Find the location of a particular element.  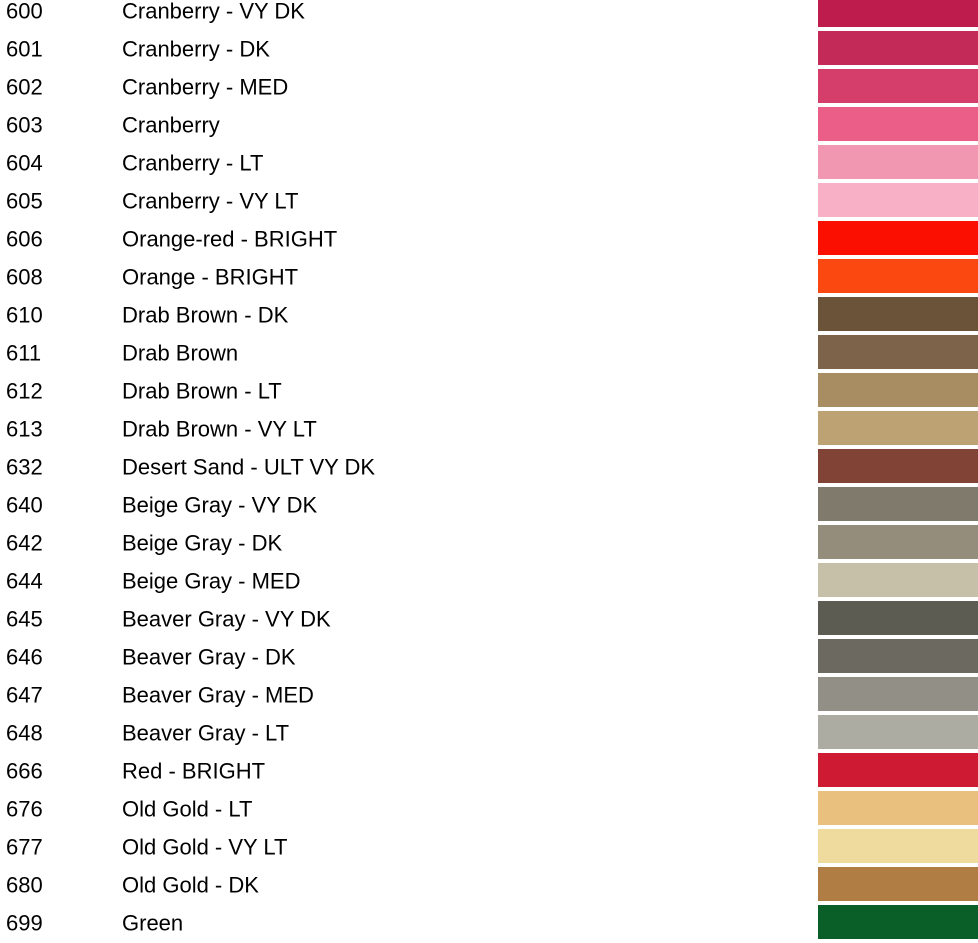

color-code: 608 is located at coordinates (24, 277).